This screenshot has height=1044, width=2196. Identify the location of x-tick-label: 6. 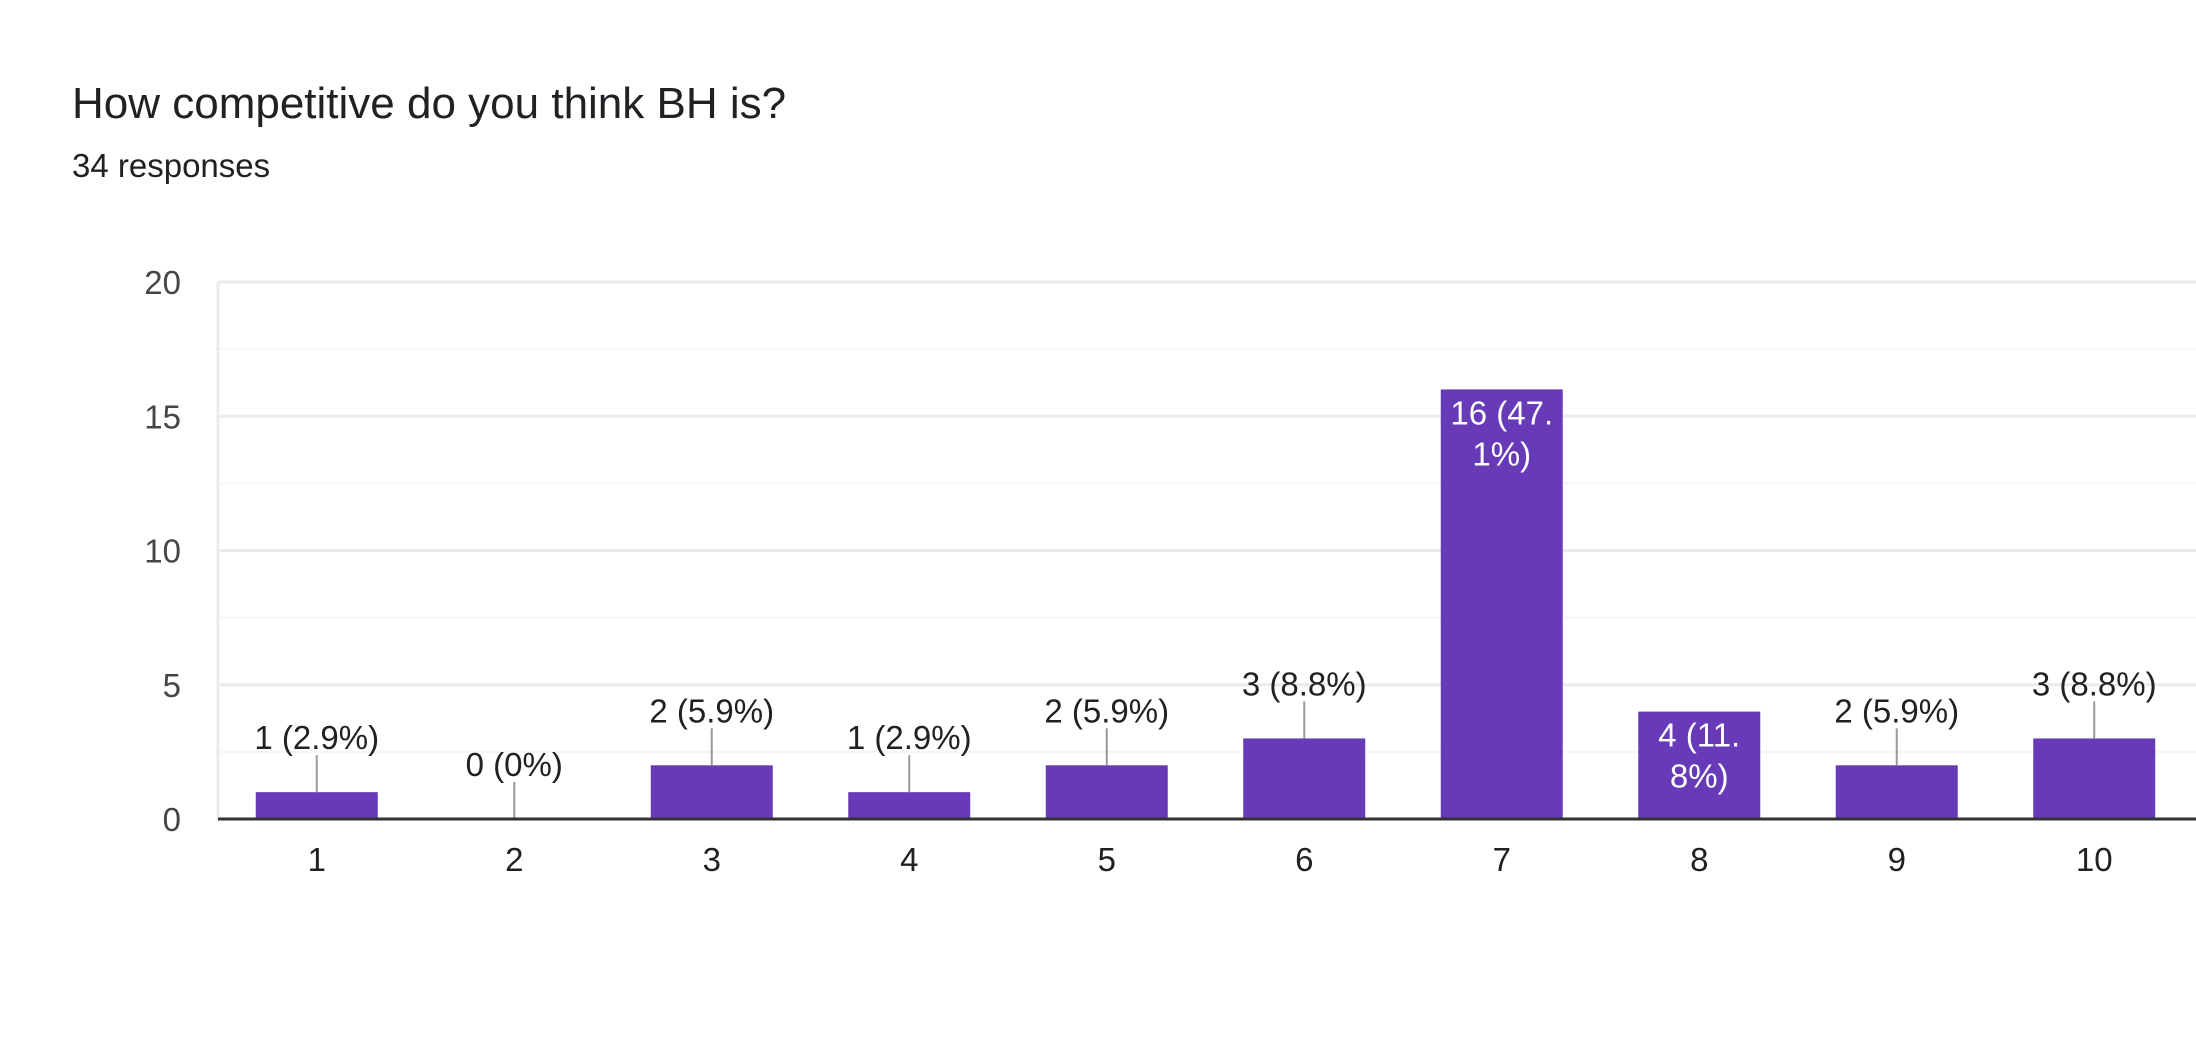
(1304, 859).